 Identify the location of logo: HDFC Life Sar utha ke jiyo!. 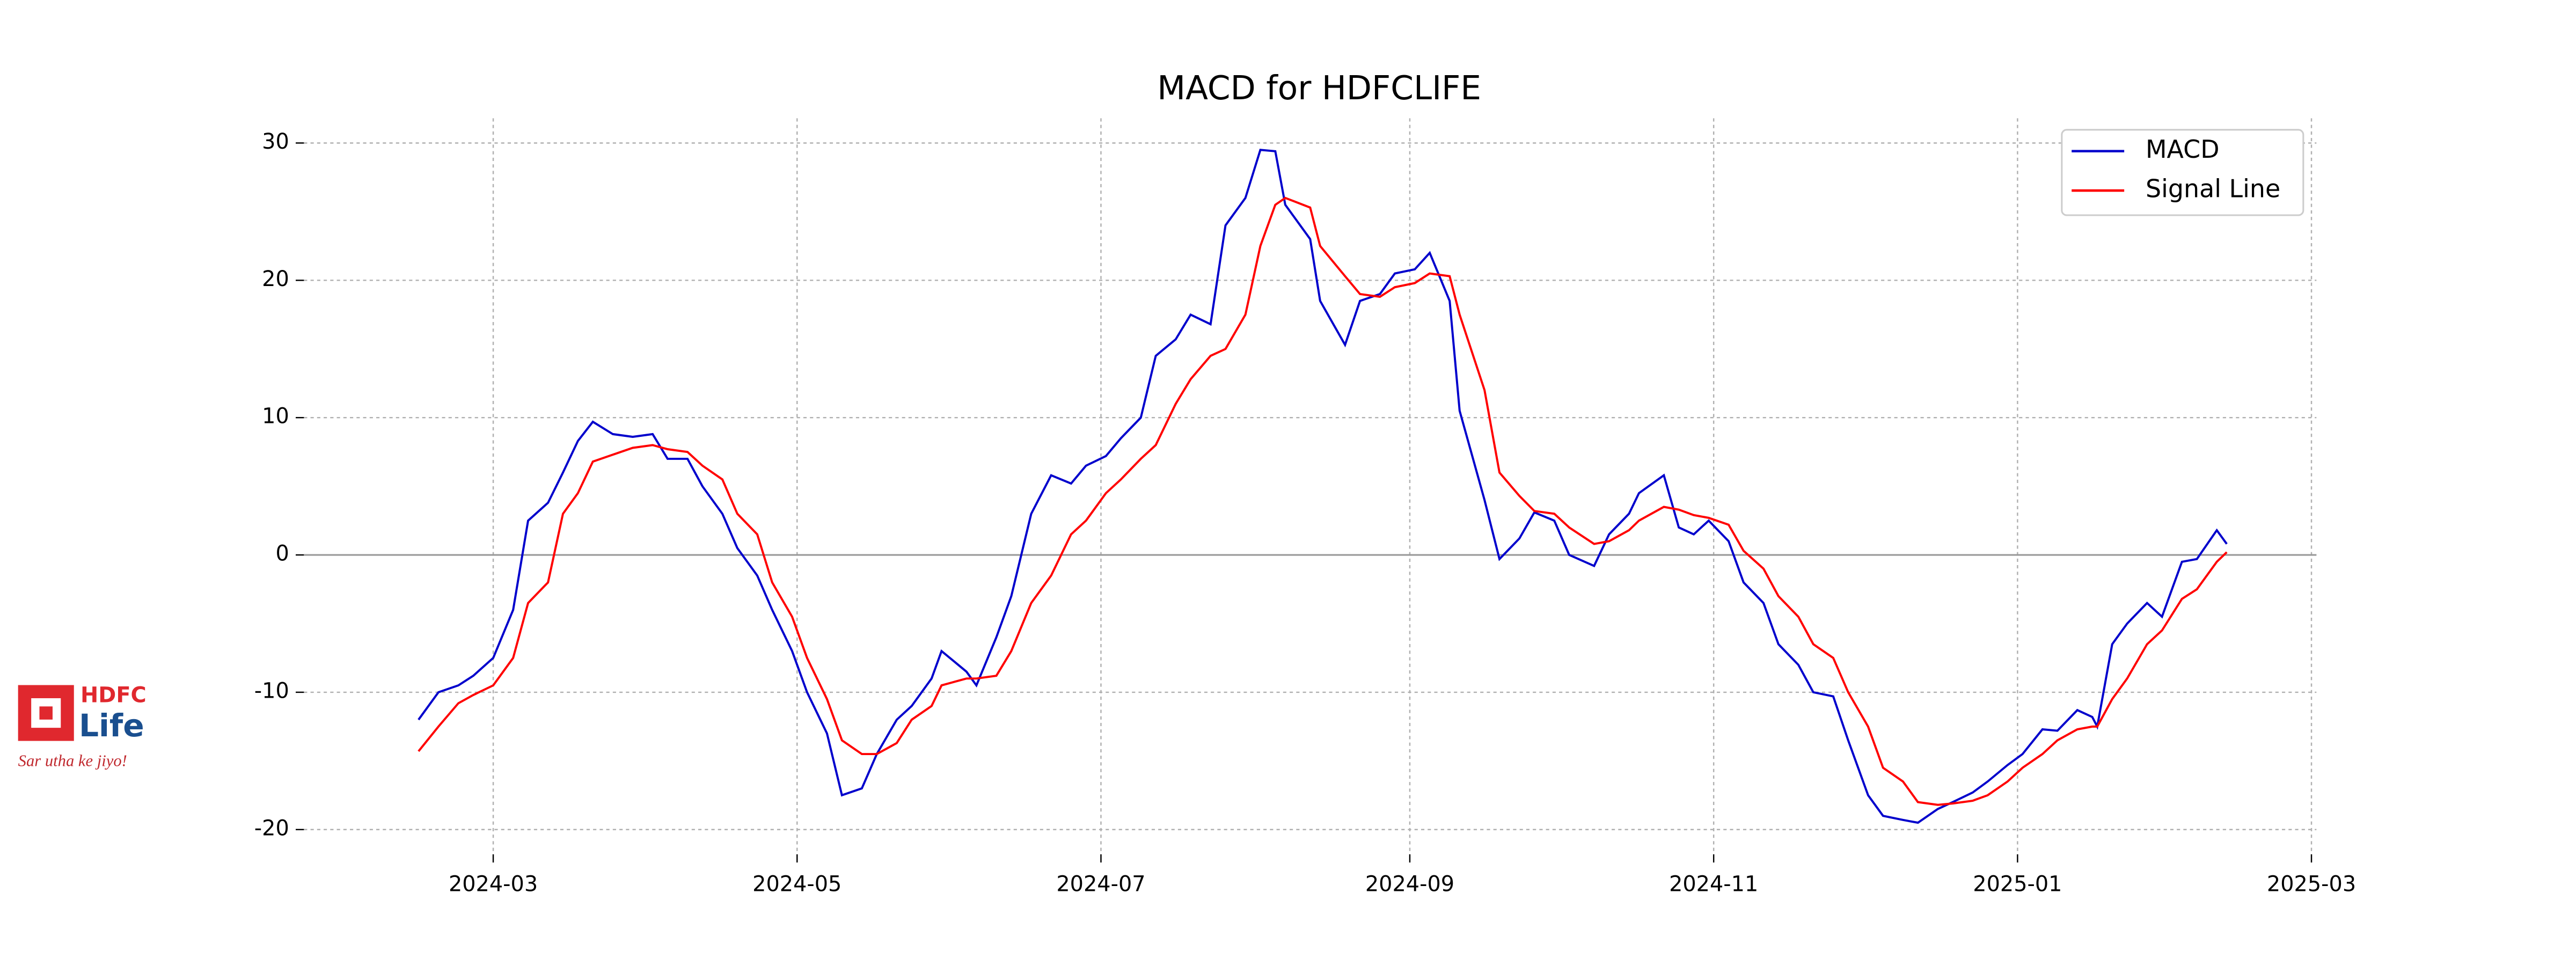
(82, 726).